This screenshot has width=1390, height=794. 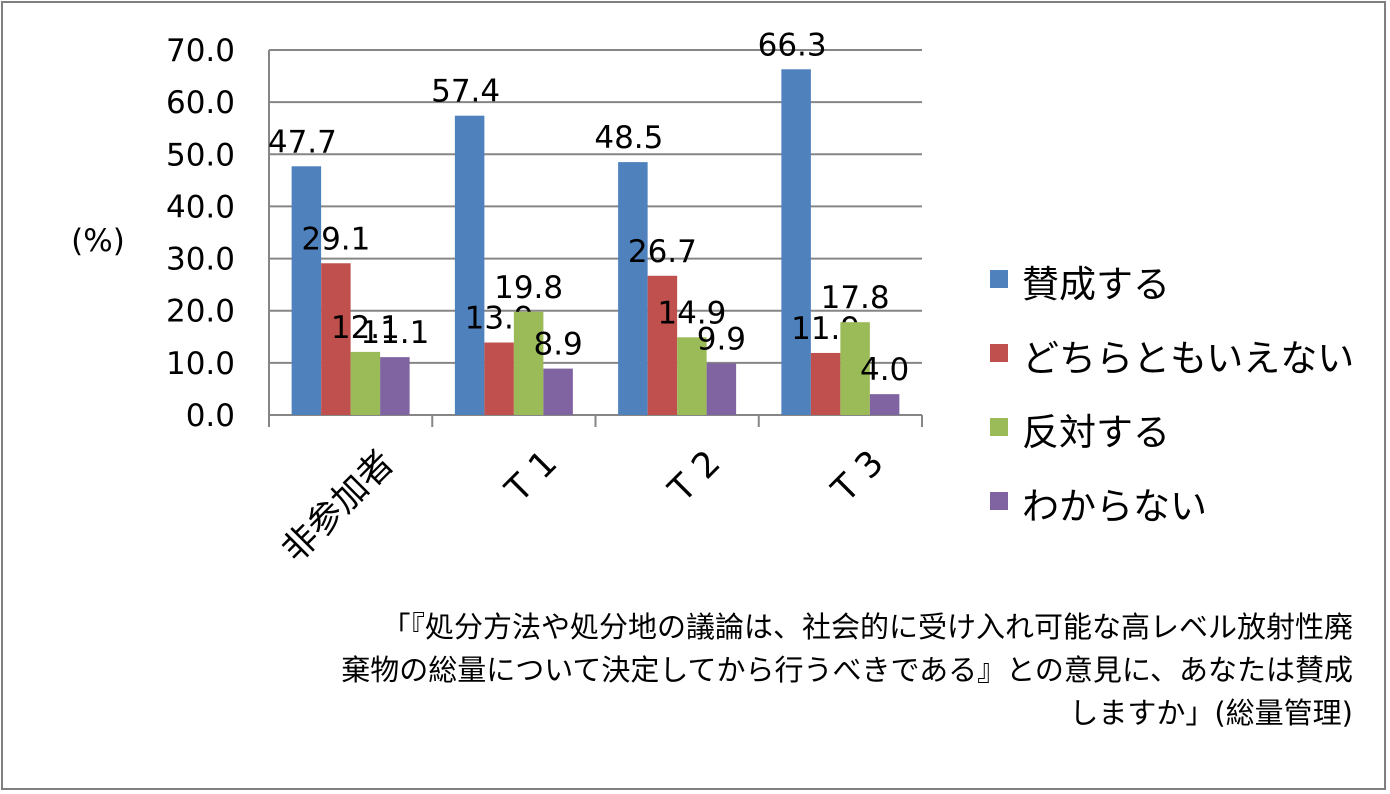 I want to click on data-label: 9.9, so click(x=721, y=339).